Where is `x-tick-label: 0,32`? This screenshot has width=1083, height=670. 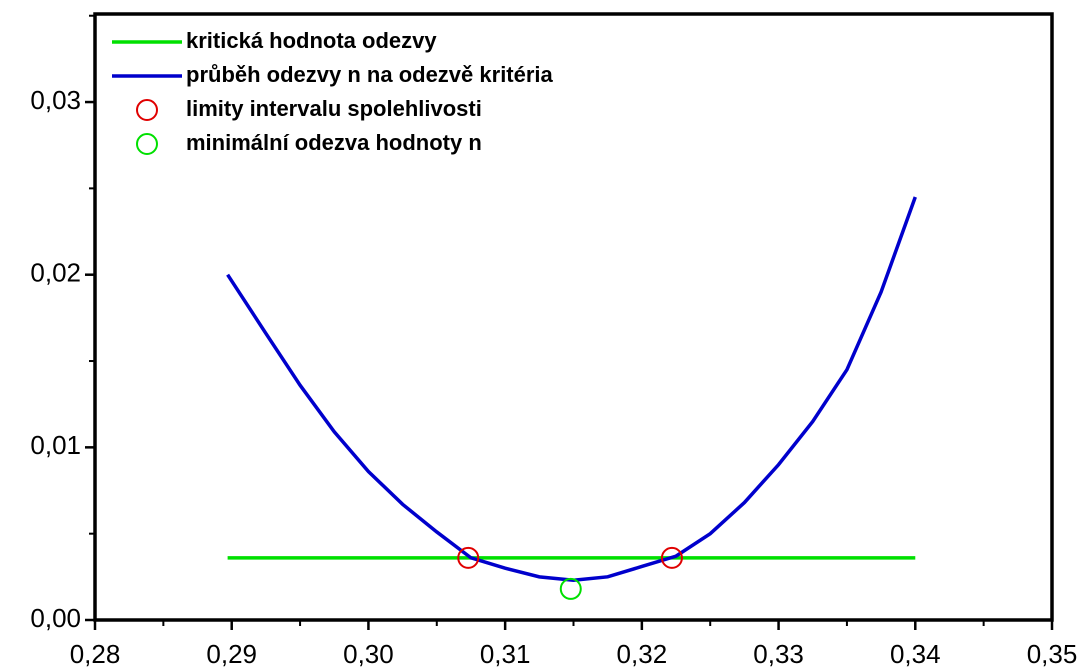
x-tick-label: 0,32 is located at coordinates (642, 654).